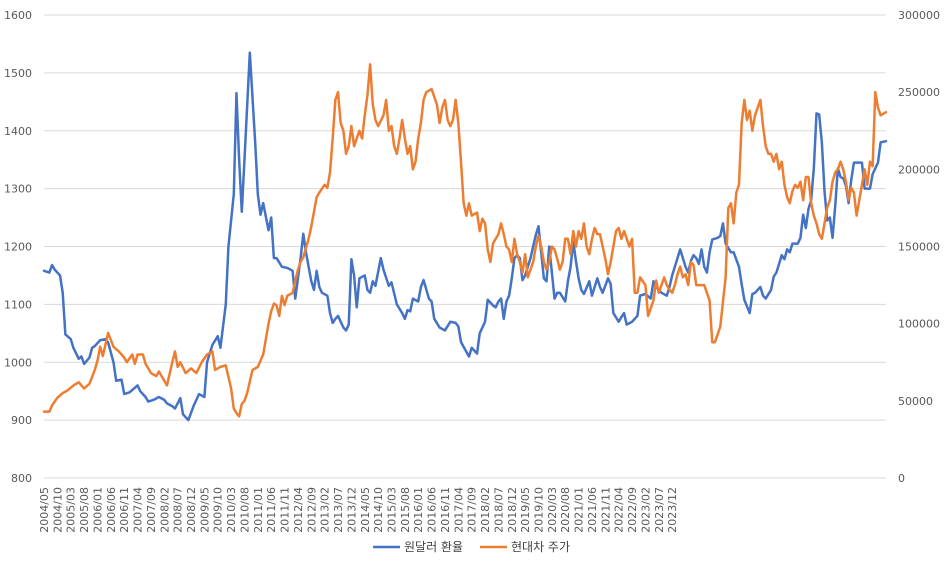 This screenshot has height=566, width=944. Describe the element at coordinates (432, 510) in the screenshot. I see `x-tick-label: 2016/06` at that location.